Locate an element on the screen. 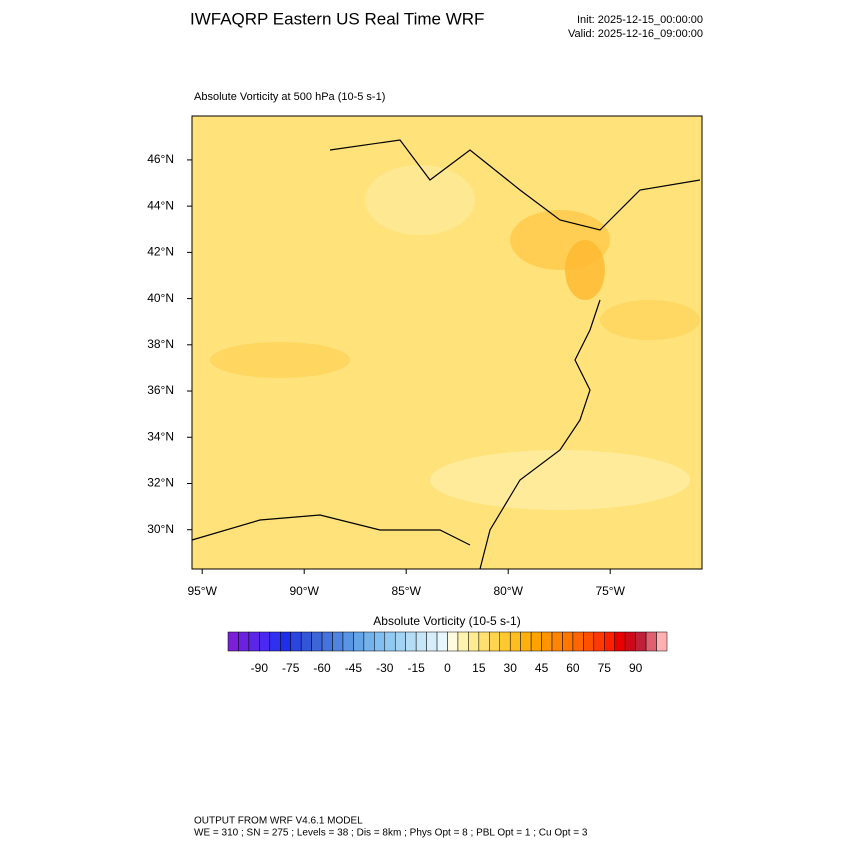 The height and width of the screenshot is (850, 850). init-time: Init: 2025-12-15_00:00:00 is located at coordinates (640, 20).